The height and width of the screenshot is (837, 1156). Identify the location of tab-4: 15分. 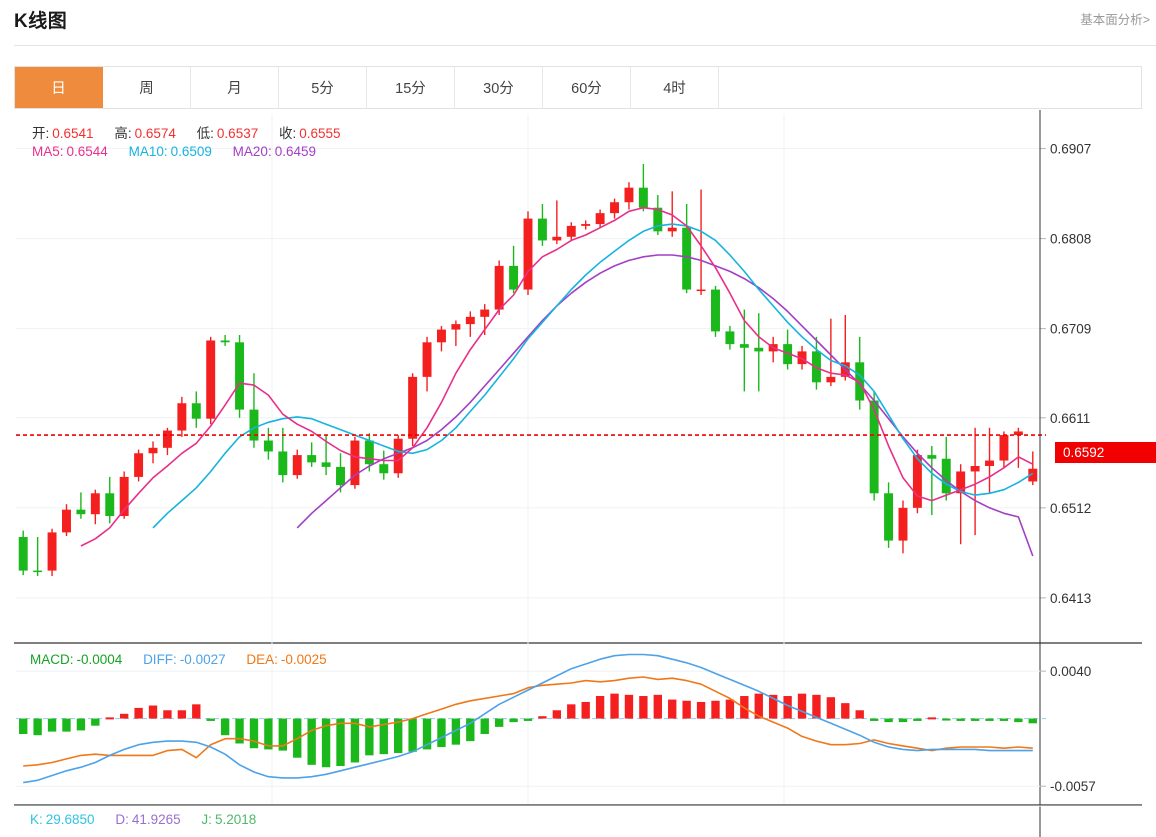
(411, 87).